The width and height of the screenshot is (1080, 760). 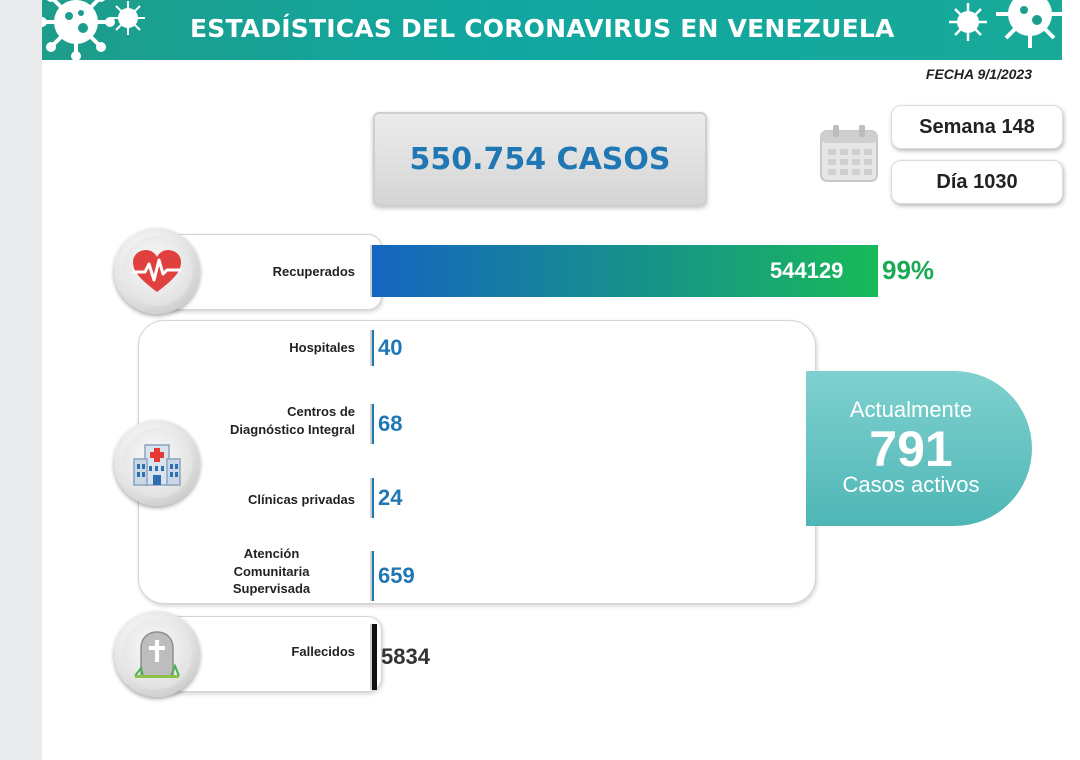 I want to click on recovered-icon-circle, so click(x=157, y=271).